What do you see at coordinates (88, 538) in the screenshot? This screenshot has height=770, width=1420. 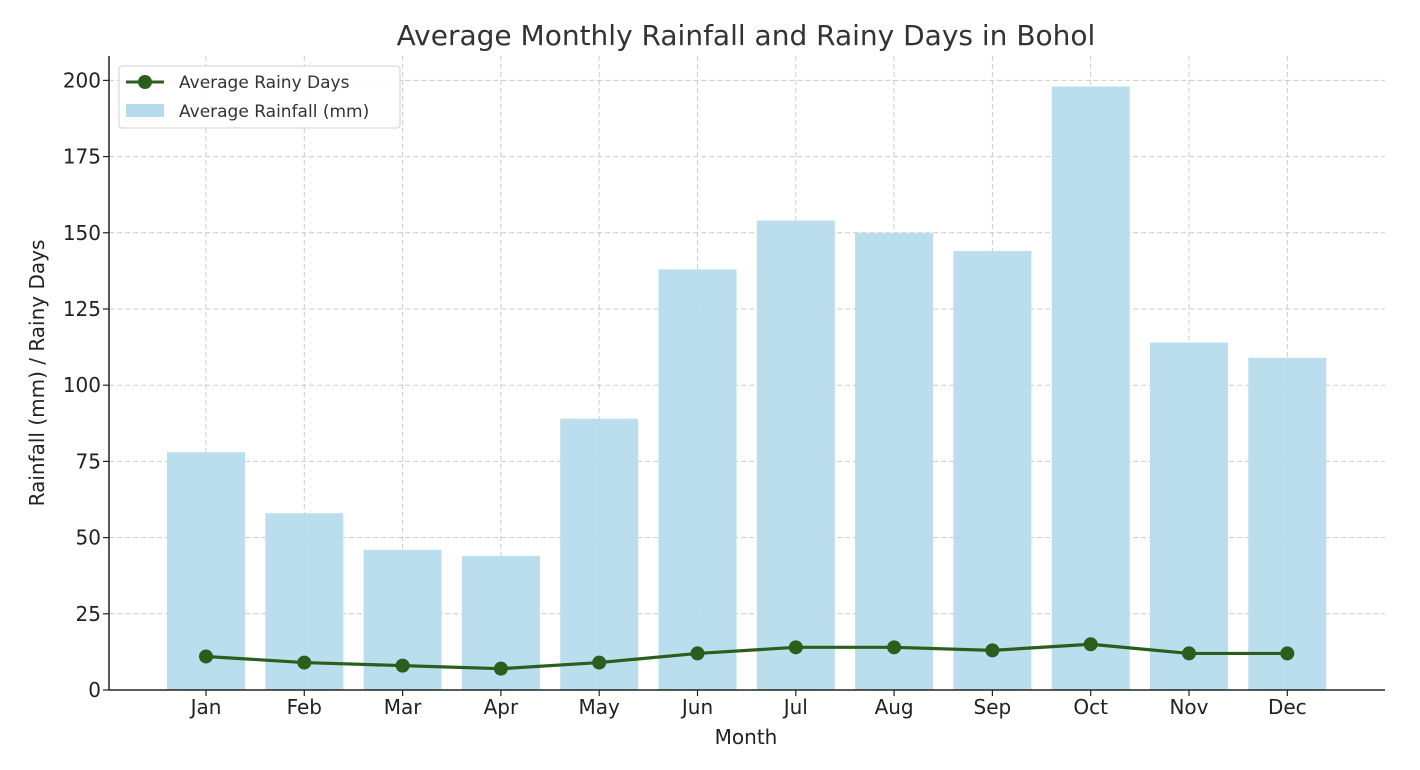 I see `y-tick-label: 50` at bounding box center [88, 538].